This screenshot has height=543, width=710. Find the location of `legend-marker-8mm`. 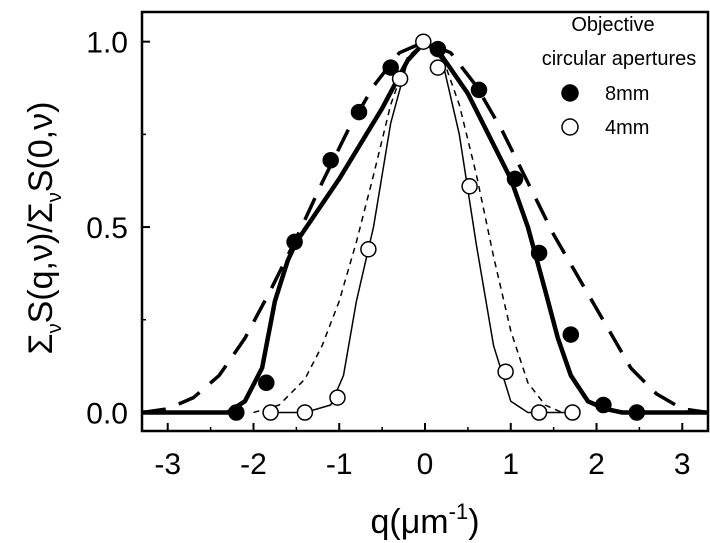

legend-marker-8mm is located at coordinates (570, 93).